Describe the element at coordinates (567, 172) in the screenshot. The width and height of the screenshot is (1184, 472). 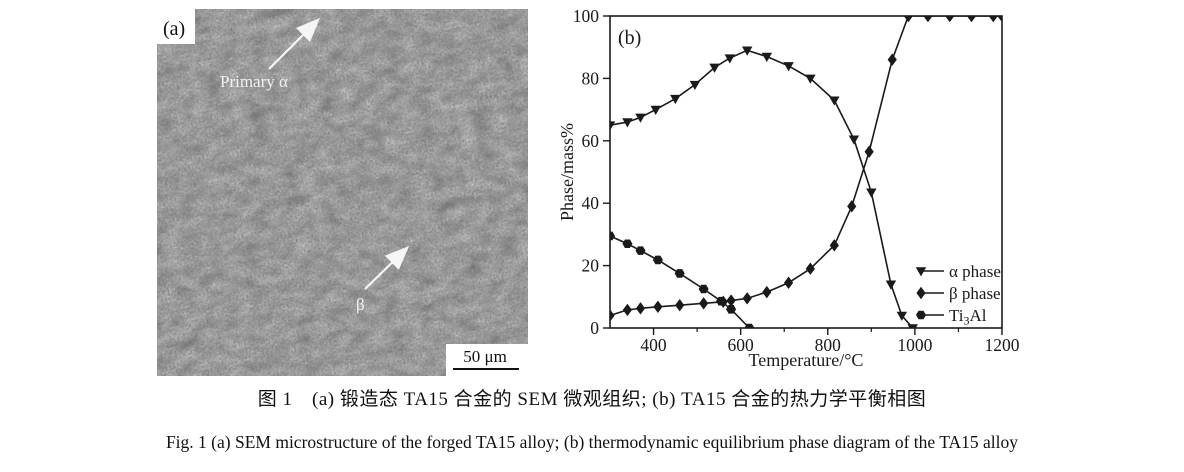
I see `y-axis-label: Phase/mass%` at that location.